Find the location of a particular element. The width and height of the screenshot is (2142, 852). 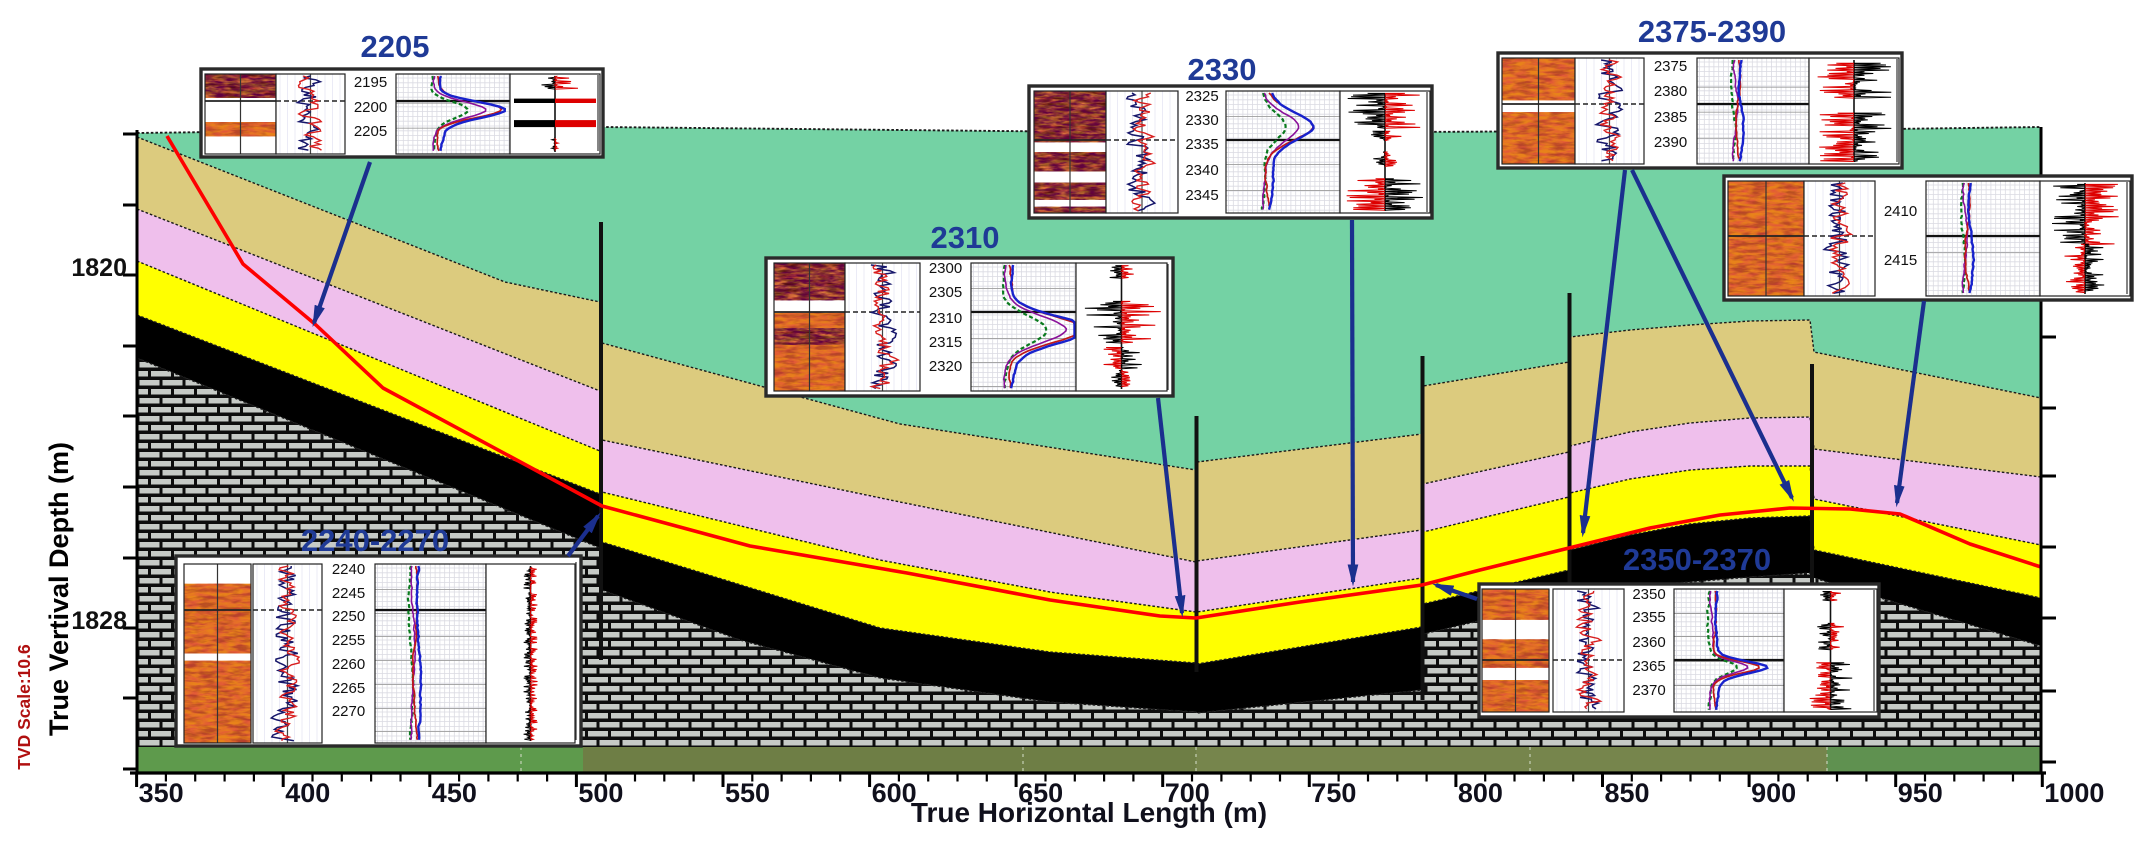

svg-text: 2245 is located at coordinates (348, 593).